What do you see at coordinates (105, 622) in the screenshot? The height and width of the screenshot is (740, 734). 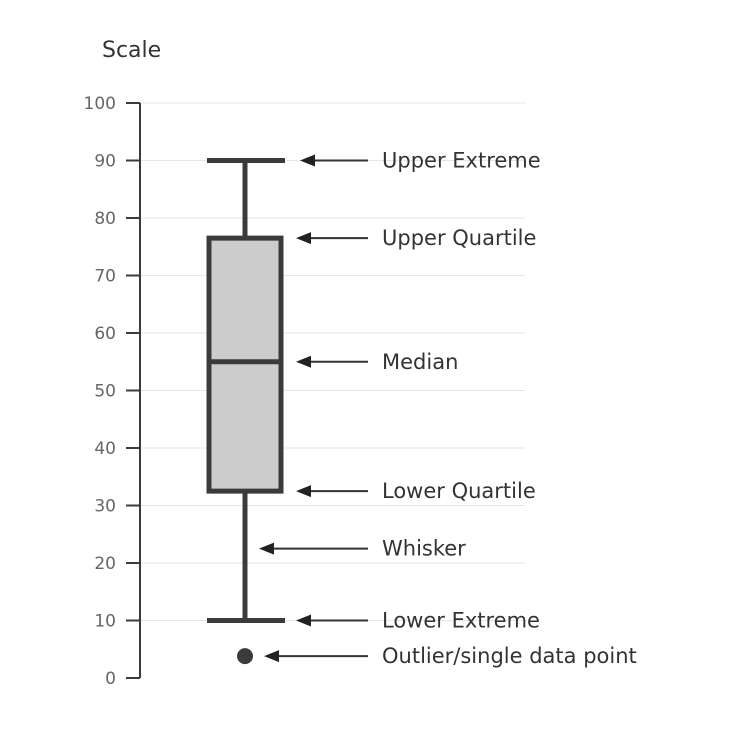 I see `y-tick-label-10: 10` at bounding box center [105, 622].